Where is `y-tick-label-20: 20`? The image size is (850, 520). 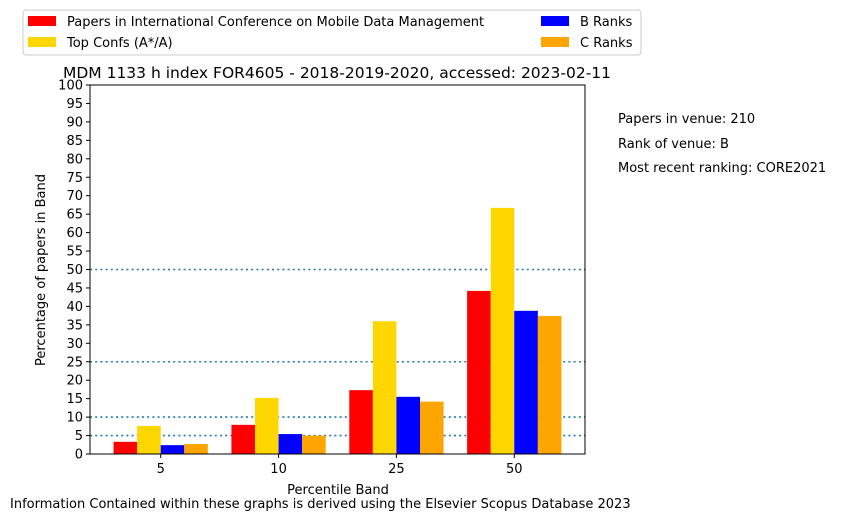
y-tick-label-20: 20 is located at coordinates (74, 381).